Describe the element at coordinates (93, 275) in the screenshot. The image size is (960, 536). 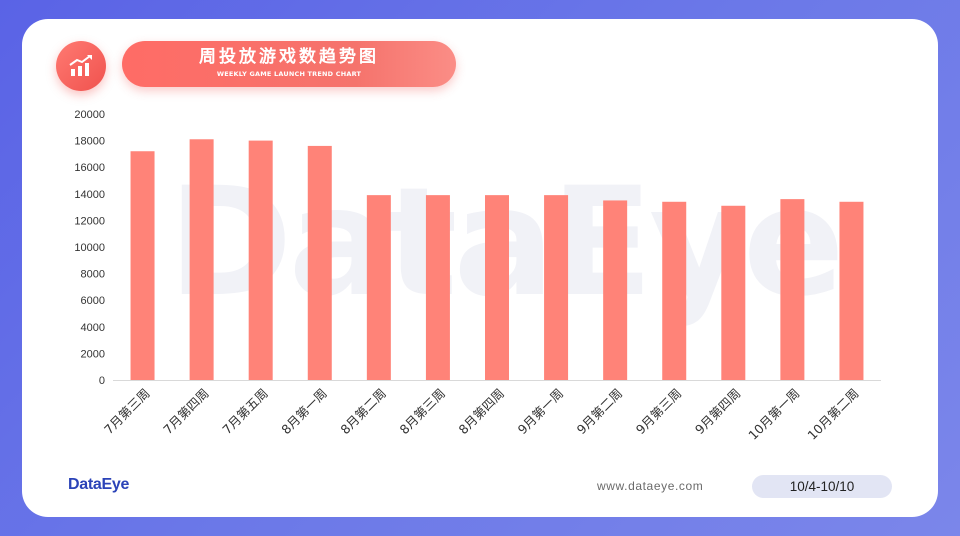
I see `y-tick-label: 8000` at that location.